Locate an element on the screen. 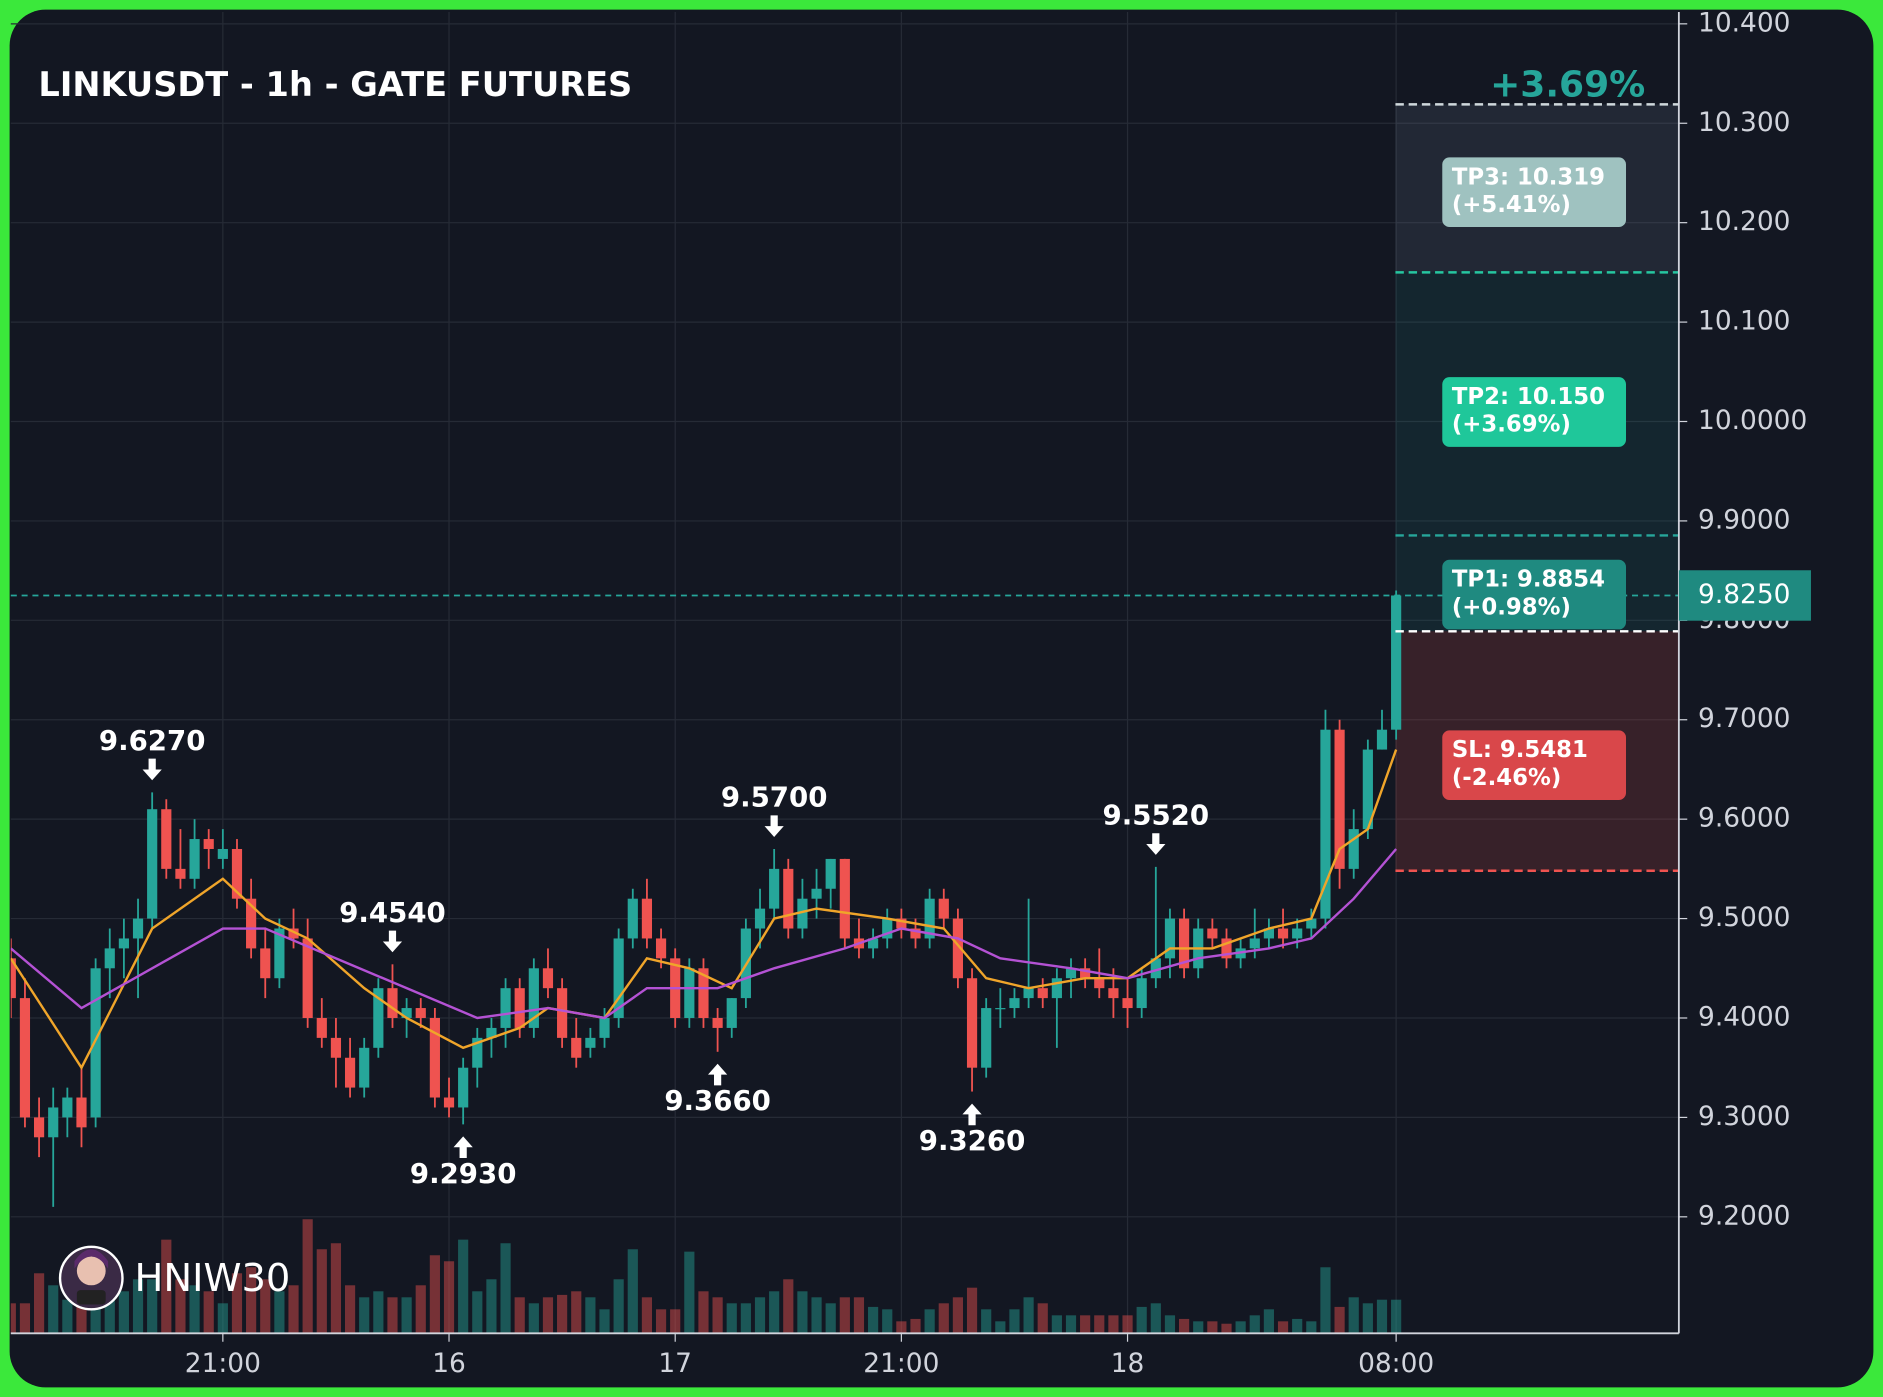 This screenshot has height=1397, width=1883. x-tick-label: 16 is located at coordinates (449, 1363).